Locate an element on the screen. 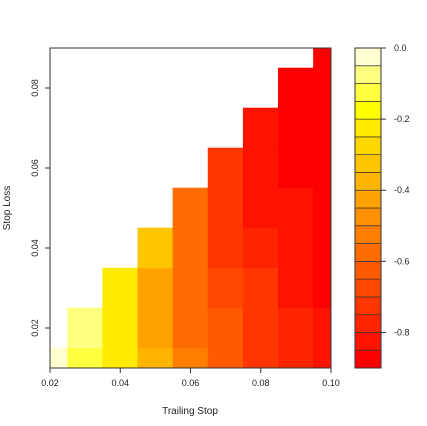 The height and width of the screenshot is (426, 427). x-tick-label: 0.08 is located at coordinates (261, 383).